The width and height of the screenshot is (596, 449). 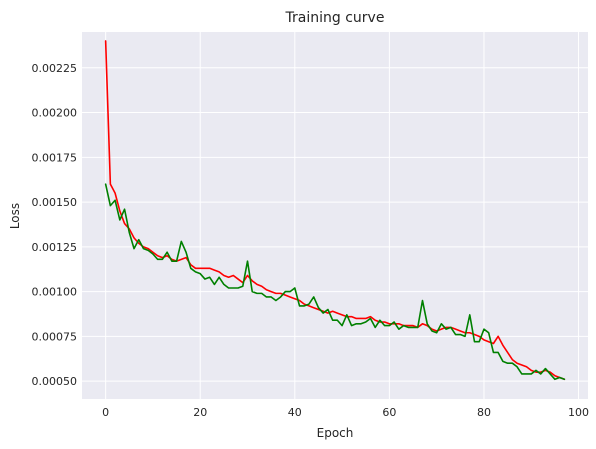 What do you see at coordinates (578, 412) in the screenshot?
I see `x-tick-label: 100` at bounding box center [578, 412].